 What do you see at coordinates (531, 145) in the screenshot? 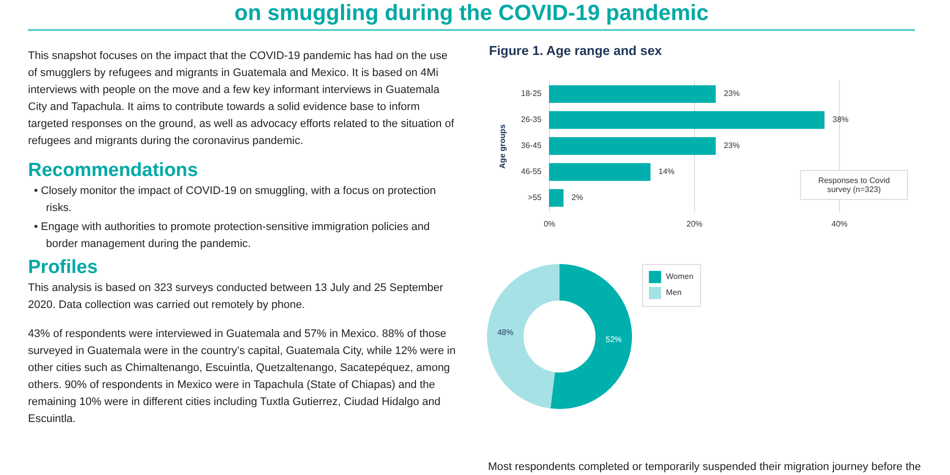
I see `y-tick-label: 36-45` at bounding box center [531, 145].